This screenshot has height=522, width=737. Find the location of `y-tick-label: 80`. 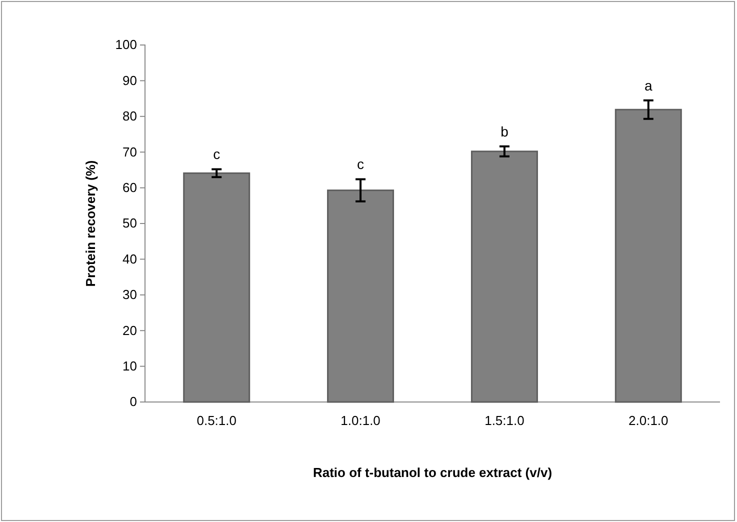

y-tick-label: 80 is located at coordinates (129, 116).